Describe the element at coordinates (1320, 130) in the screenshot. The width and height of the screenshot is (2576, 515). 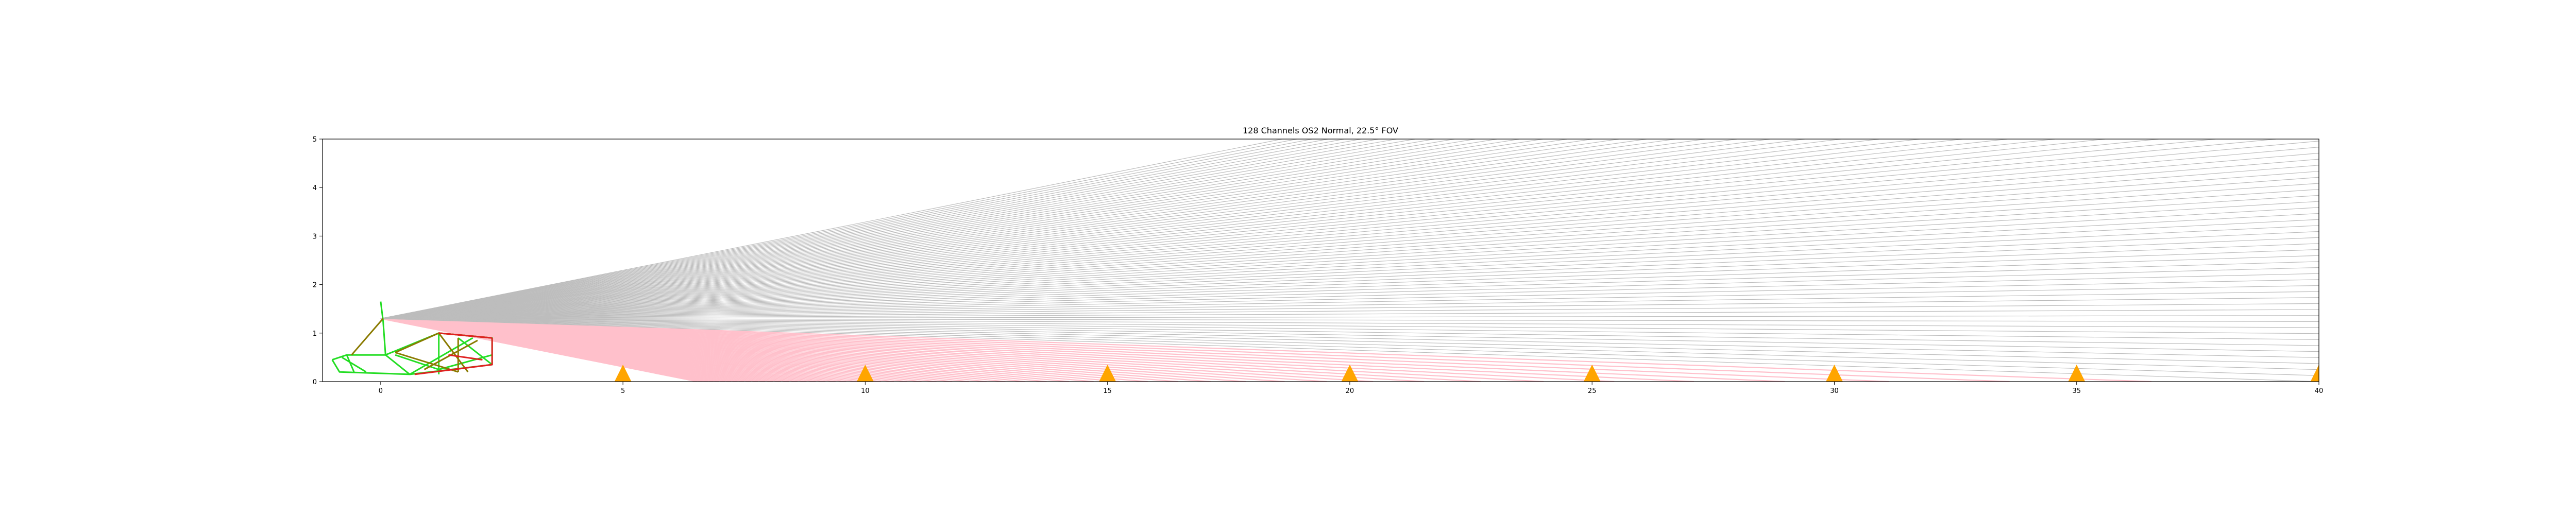
I see `chart-title: 128 Channels OS2 Normal, 22.5° FOV` at that location.